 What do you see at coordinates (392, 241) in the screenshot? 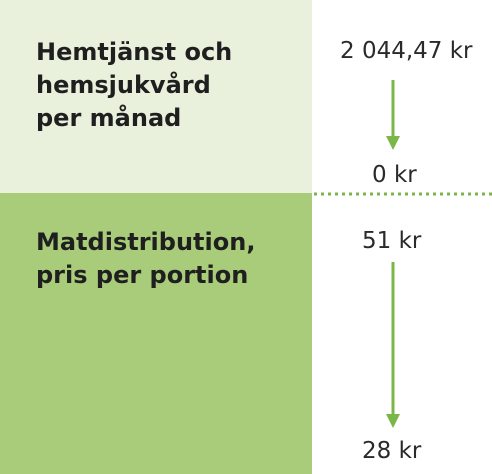
I see `price-from: 51 kr` at bounding box center [392, 241].